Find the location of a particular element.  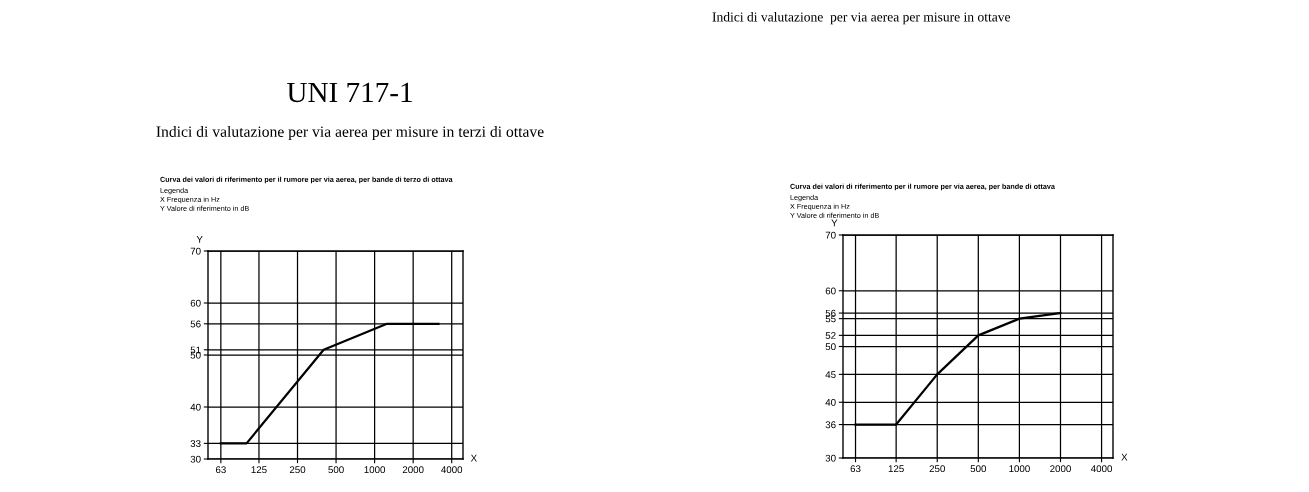

y-tick-label: 45 is located at coordinates (830, 374).